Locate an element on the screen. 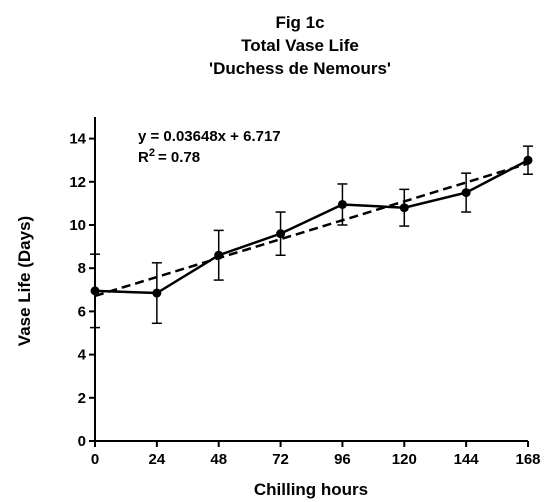 Image resolution: width=546 pixels, height=502 pixels. r-squared-value: = 0.78 is located at coordinates (179, 157).